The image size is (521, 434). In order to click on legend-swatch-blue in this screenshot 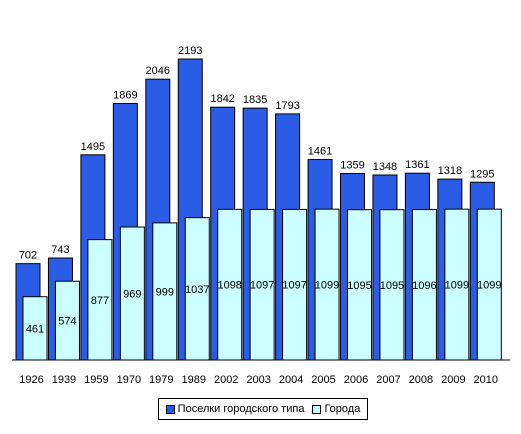, I will do `click(170, 409)`.